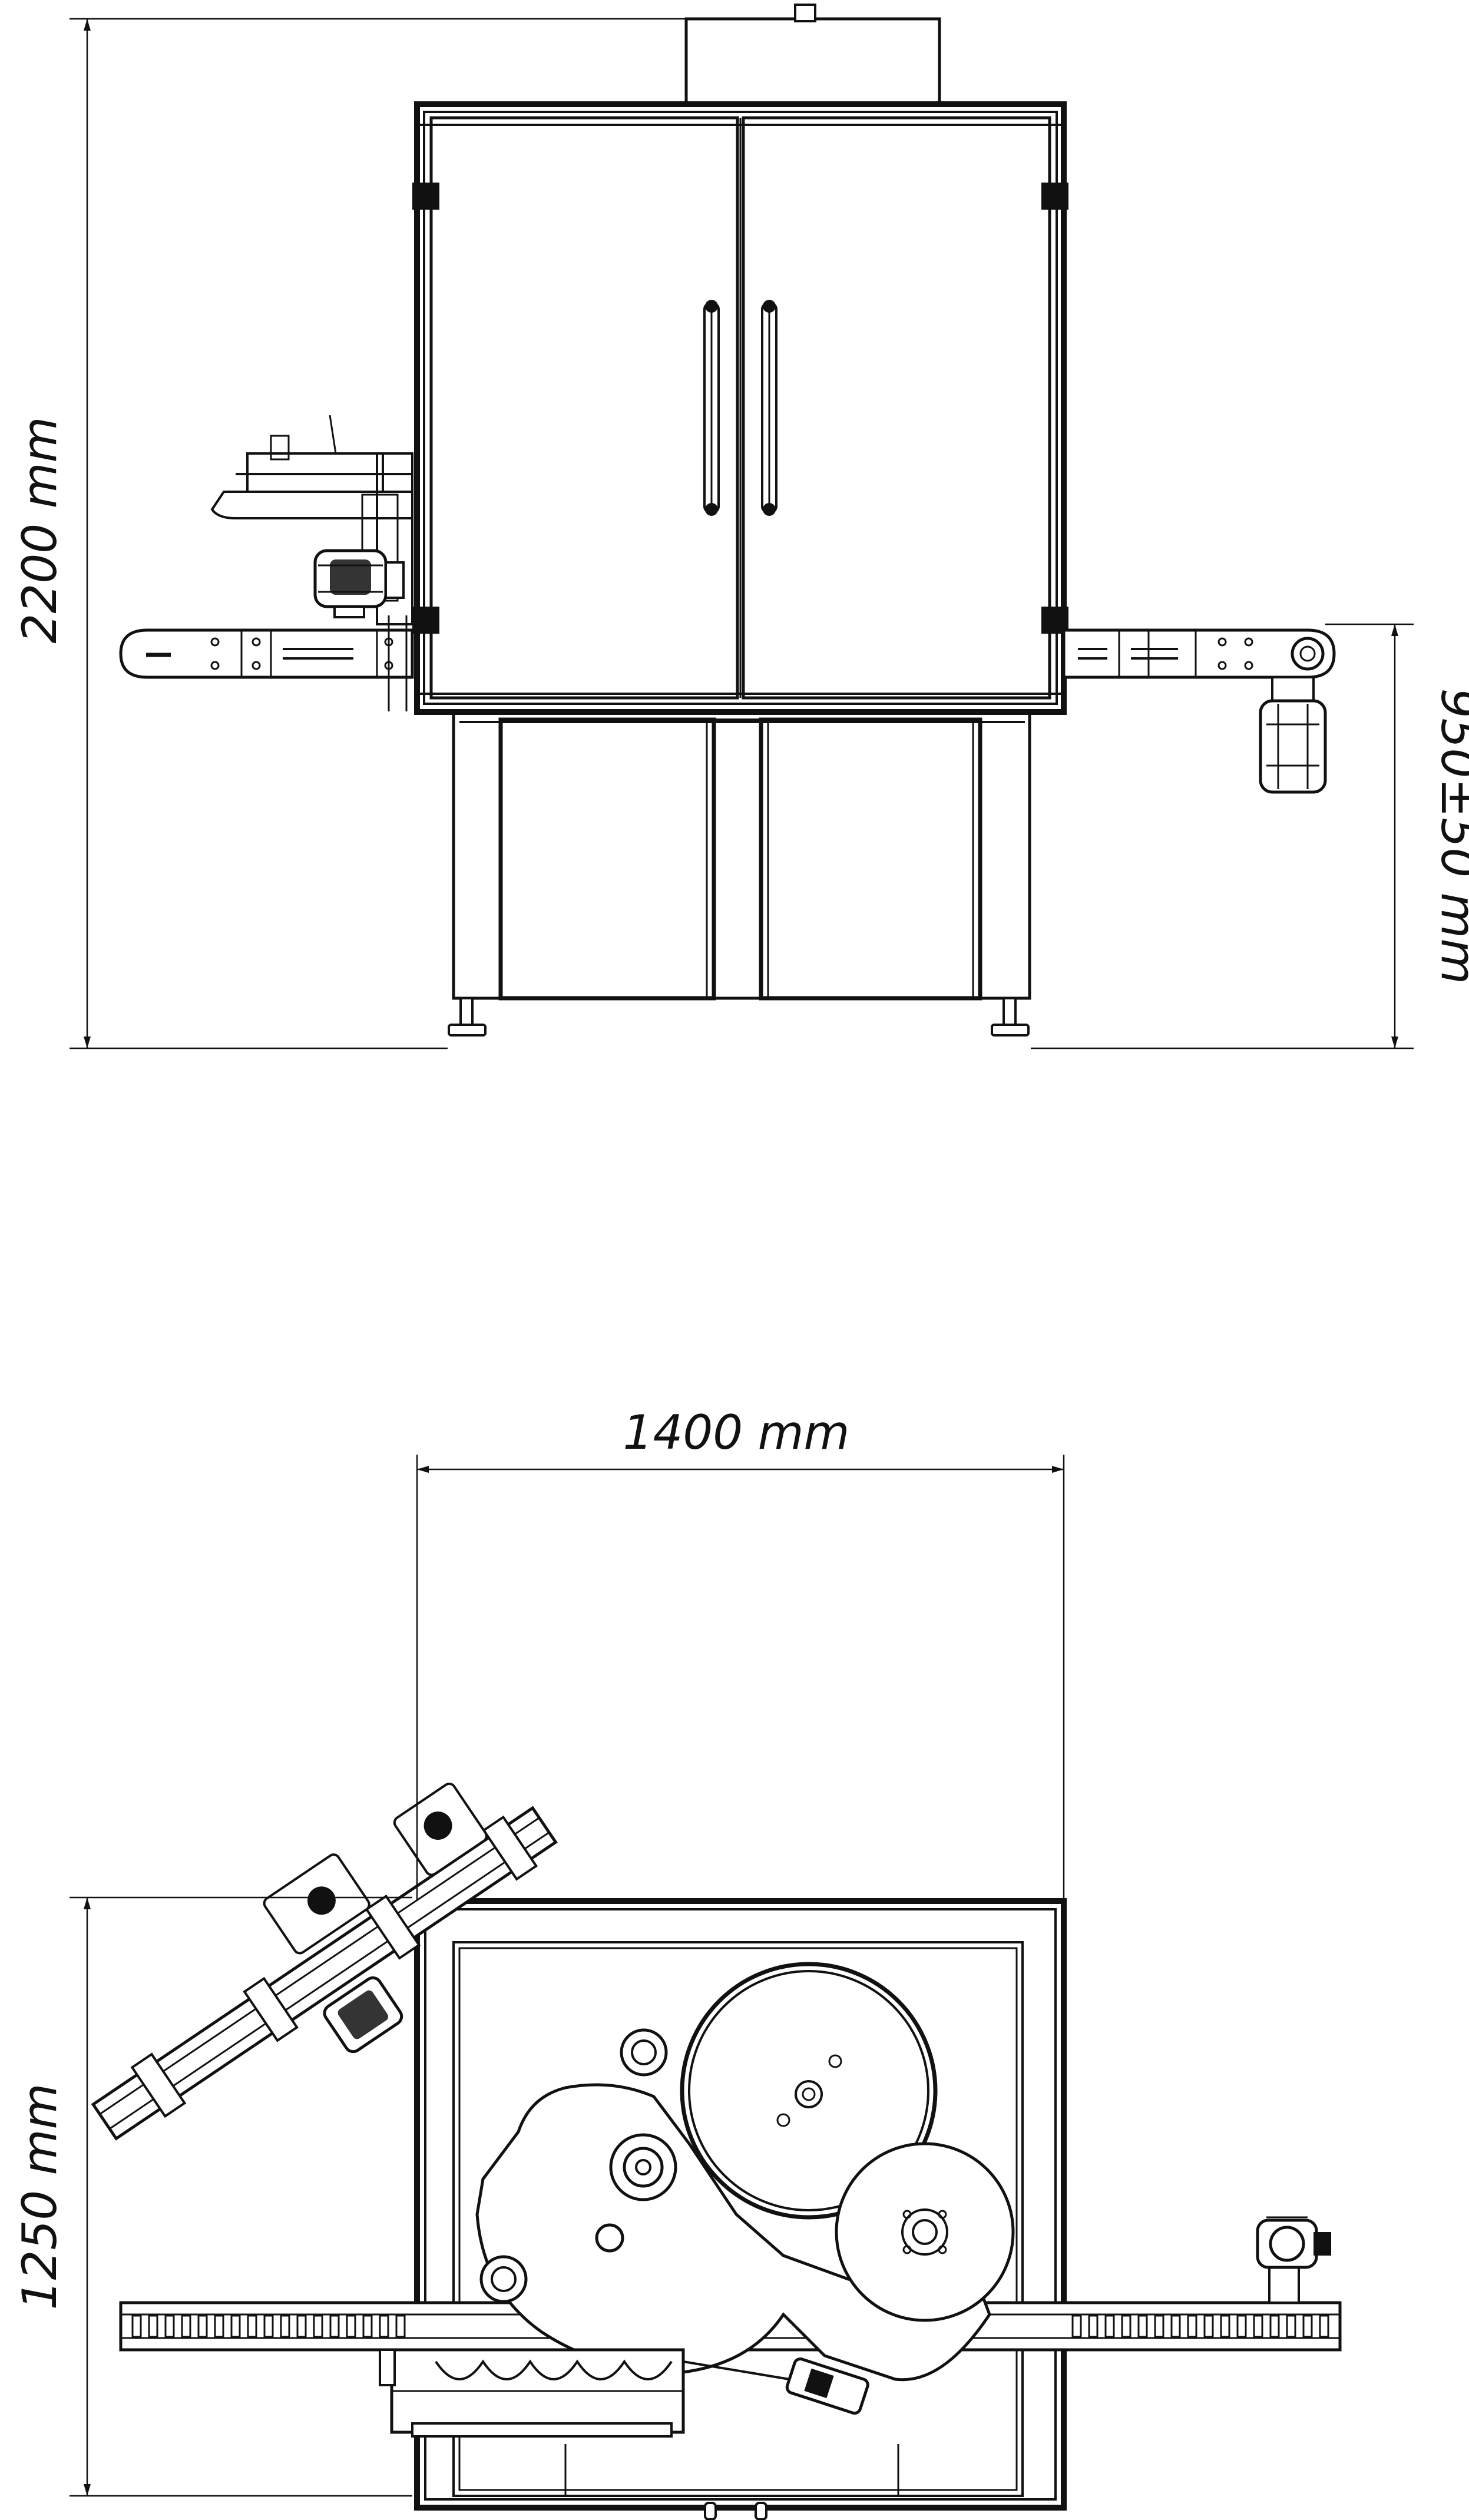 This screenshot has height=2520, width=1469. I want to click on left-conveyor, so click(267, 663).